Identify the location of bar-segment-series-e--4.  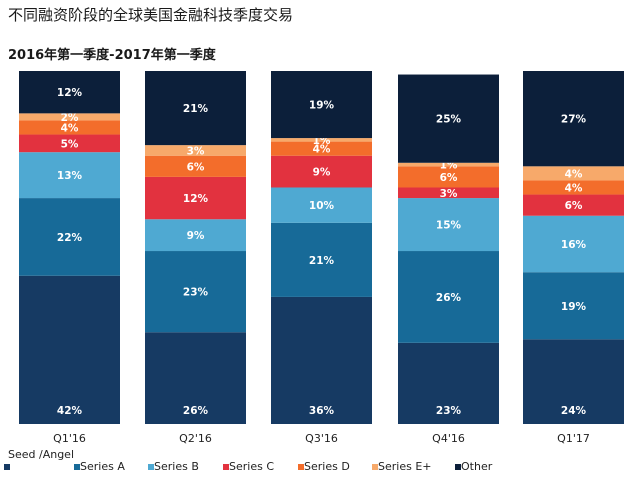
(573, 173).